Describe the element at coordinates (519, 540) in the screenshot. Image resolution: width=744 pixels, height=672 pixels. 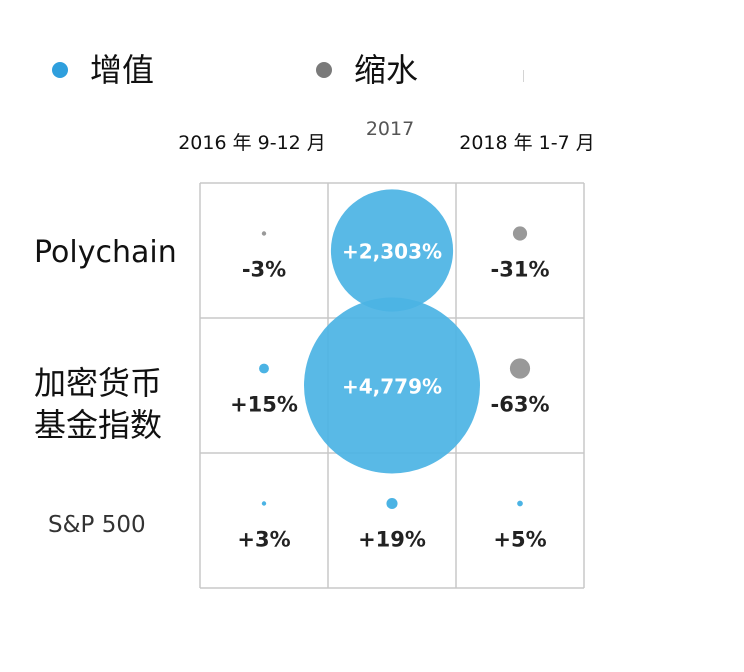
I see `value-label-r2-c2: +5%` at that location.